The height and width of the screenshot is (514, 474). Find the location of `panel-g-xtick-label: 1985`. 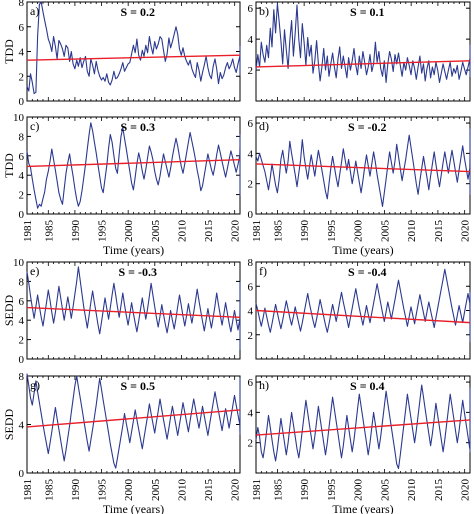

panel-g-xtick-label: 1985 is located at coordinates (49, 490).